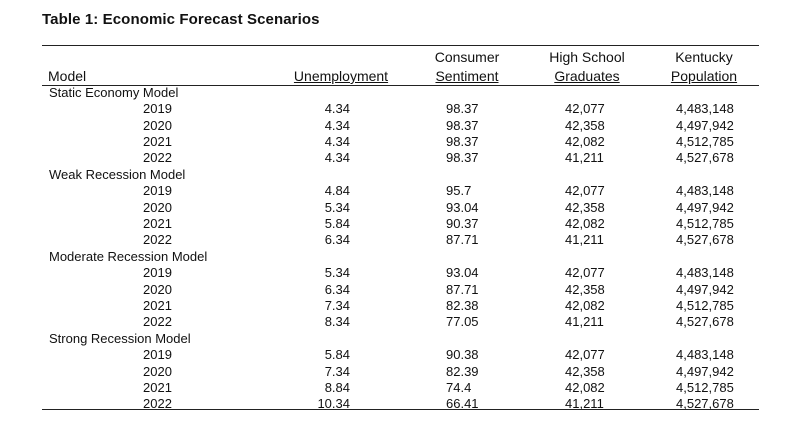 The image size is (801, 430). I want to click on header-kentucky-line1: Kentucky, so click(704, 57).